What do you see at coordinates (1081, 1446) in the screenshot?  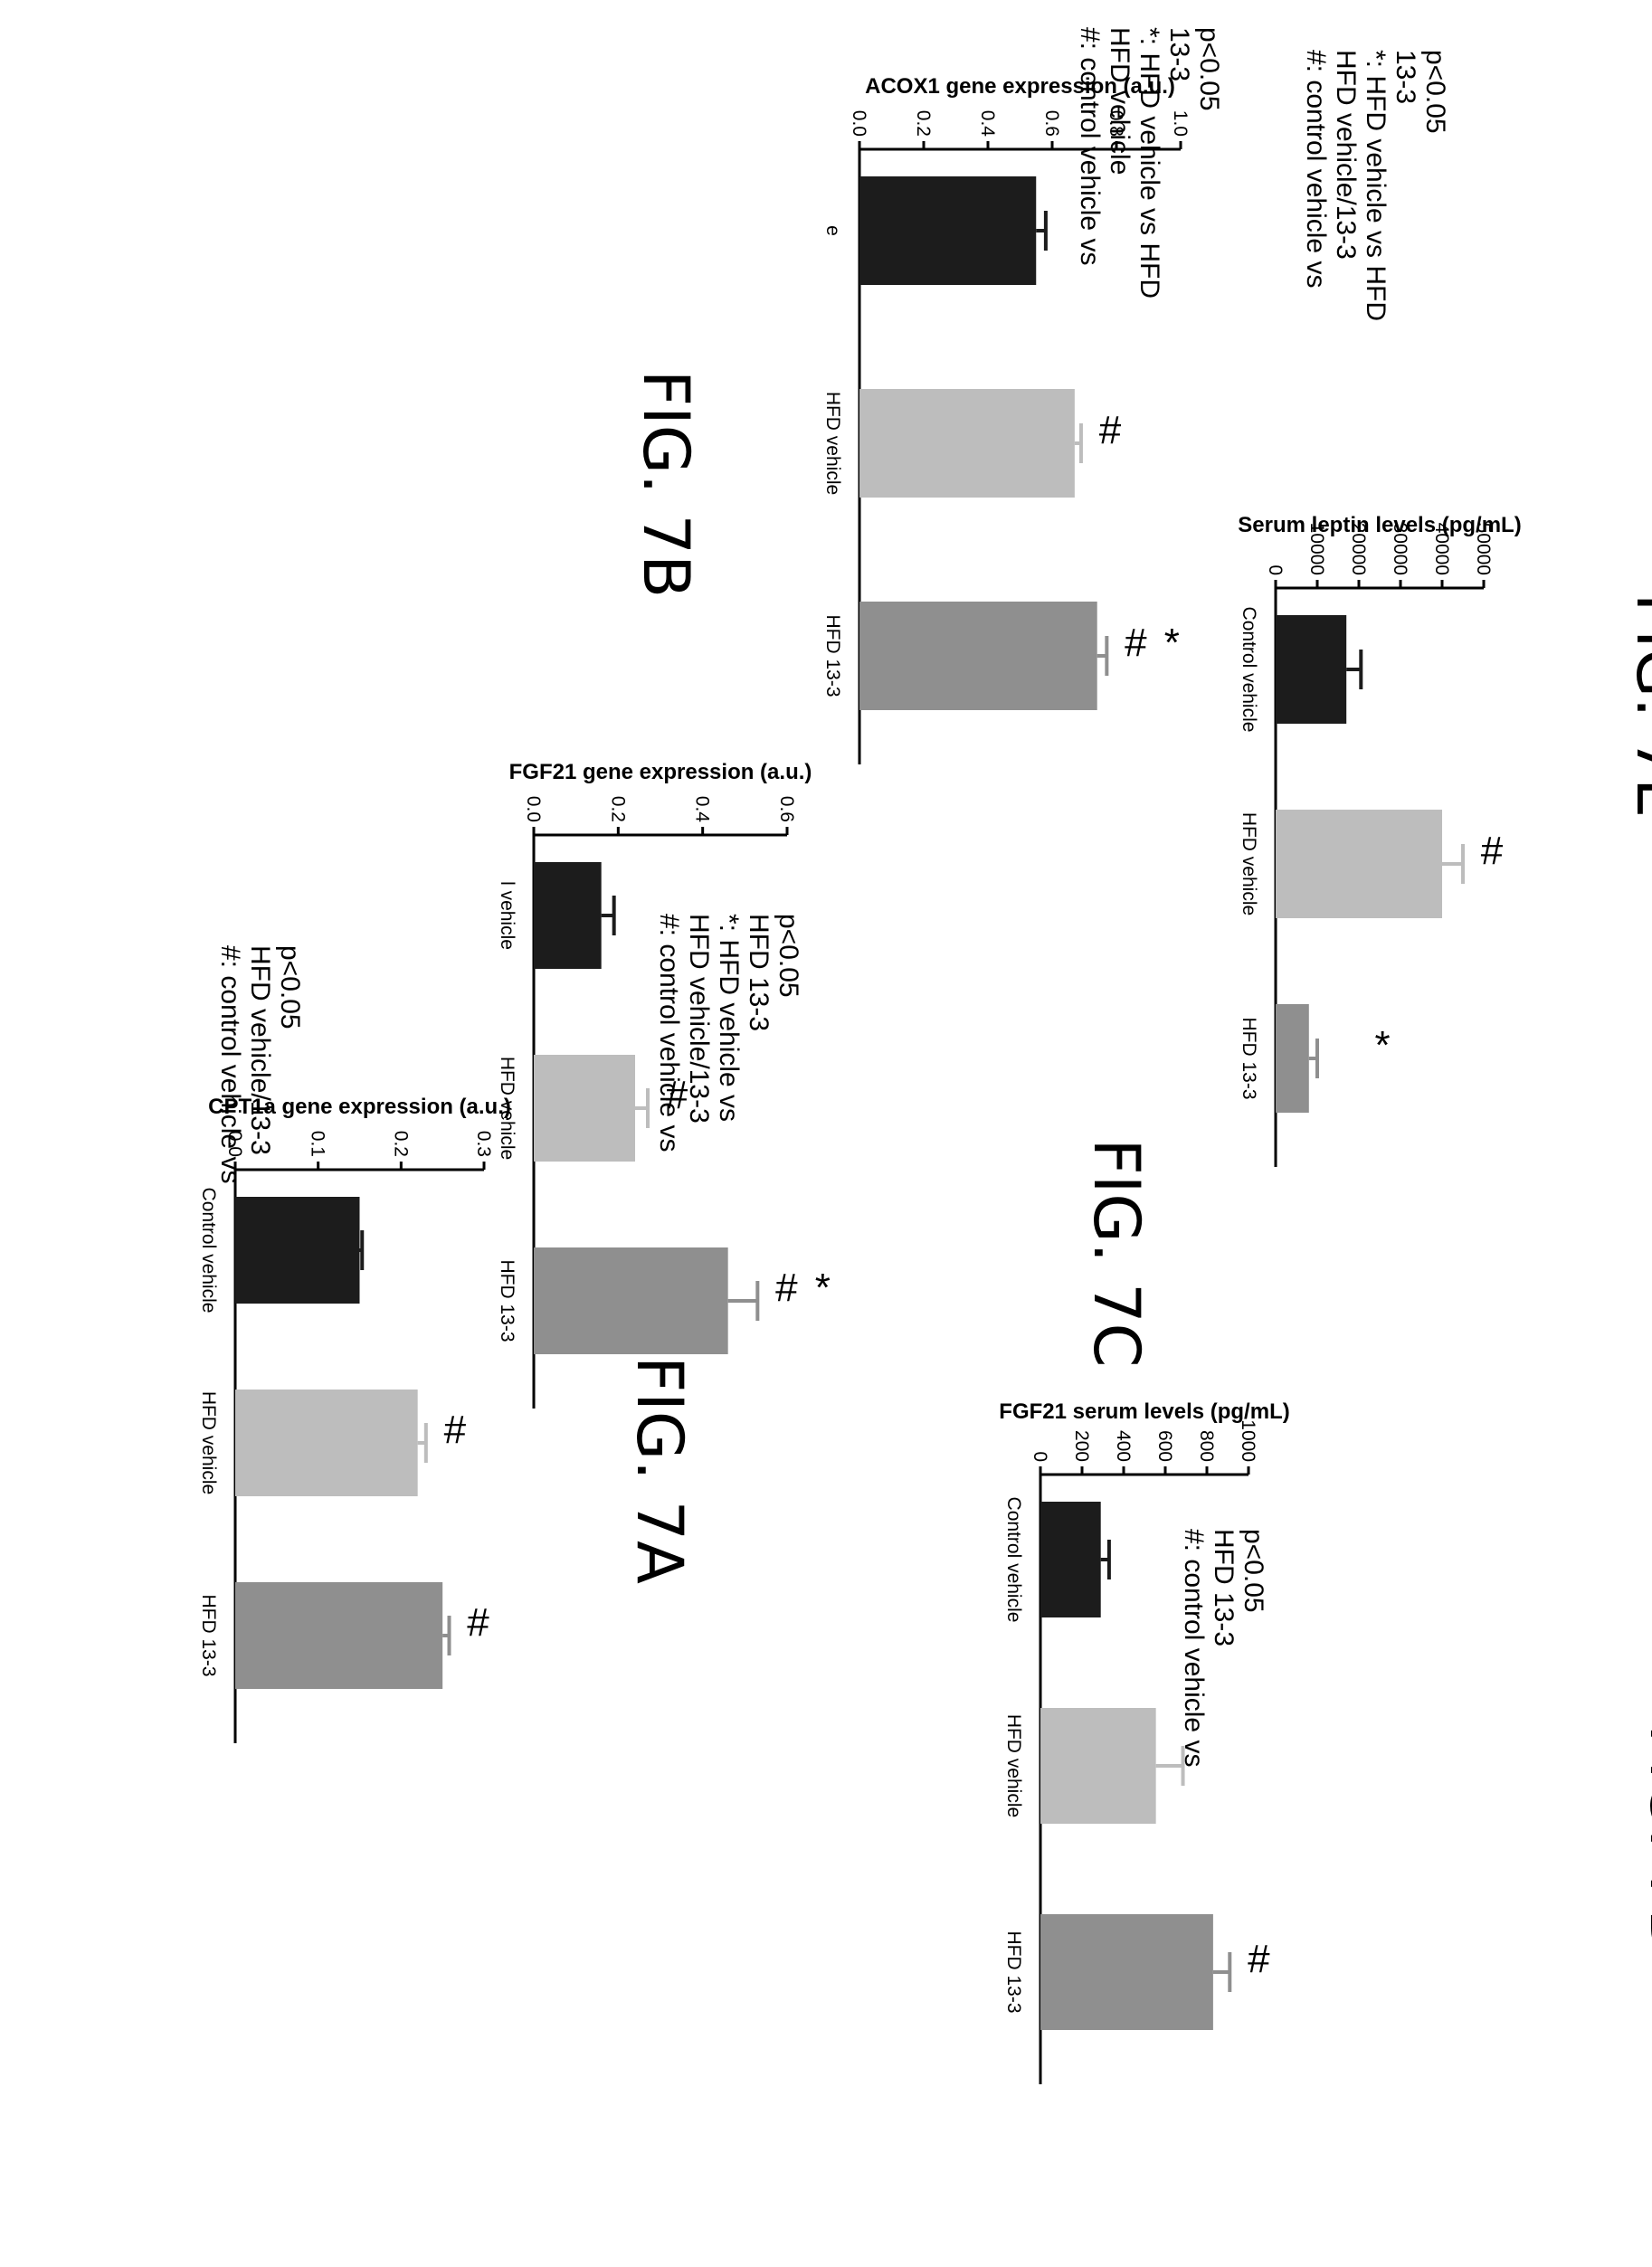 I see `y-tick-label: 200` at bounding box center [1081, 1446].